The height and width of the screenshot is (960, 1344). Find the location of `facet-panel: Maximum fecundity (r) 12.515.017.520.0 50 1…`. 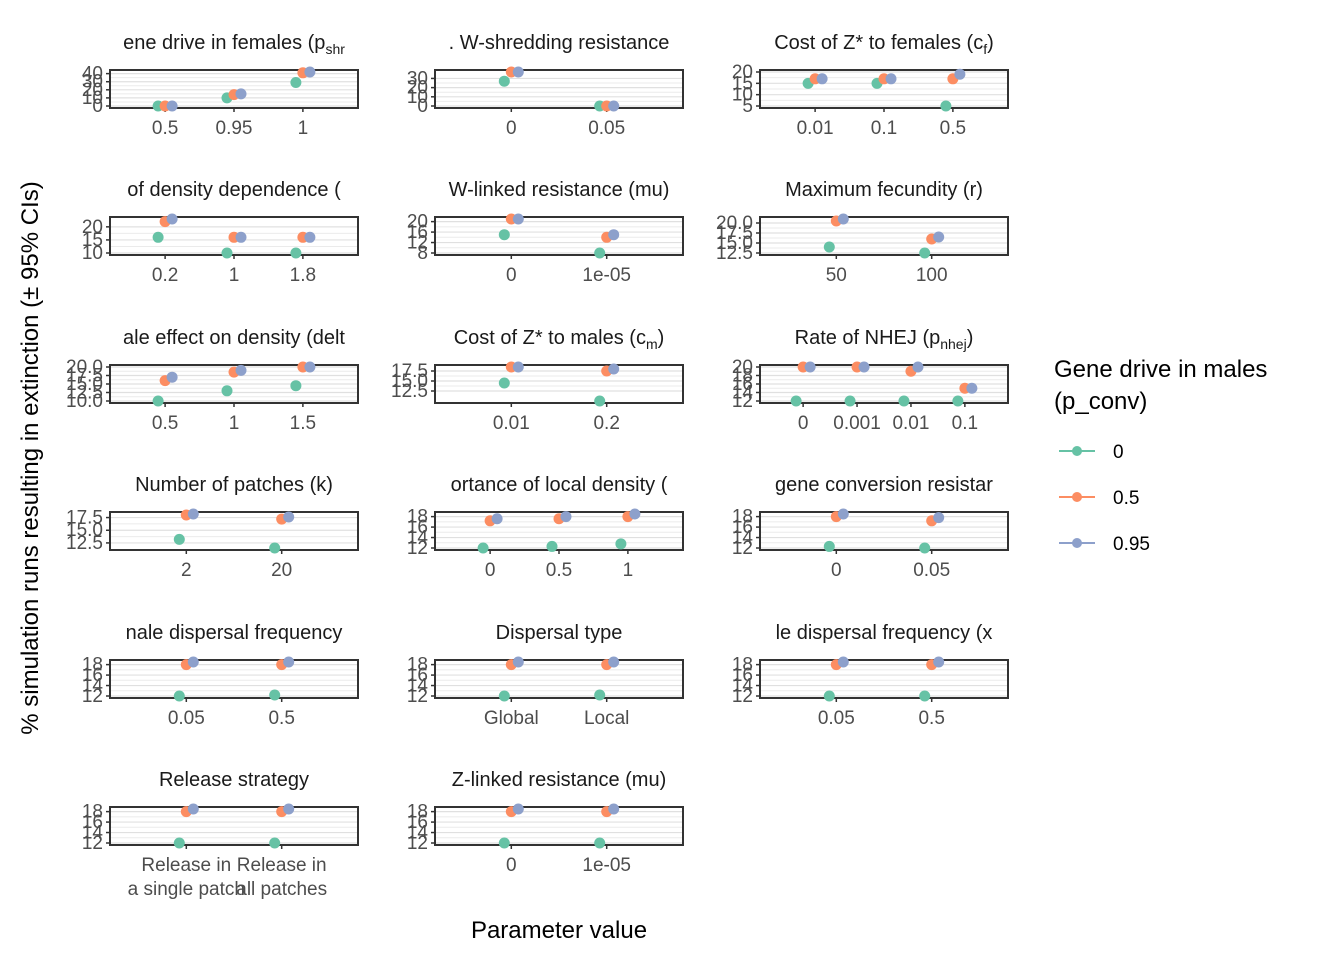

facet-panel: Maximum fecundity (r) 12.515.017.520.0 50 1… is located at coordinates (862, 232).